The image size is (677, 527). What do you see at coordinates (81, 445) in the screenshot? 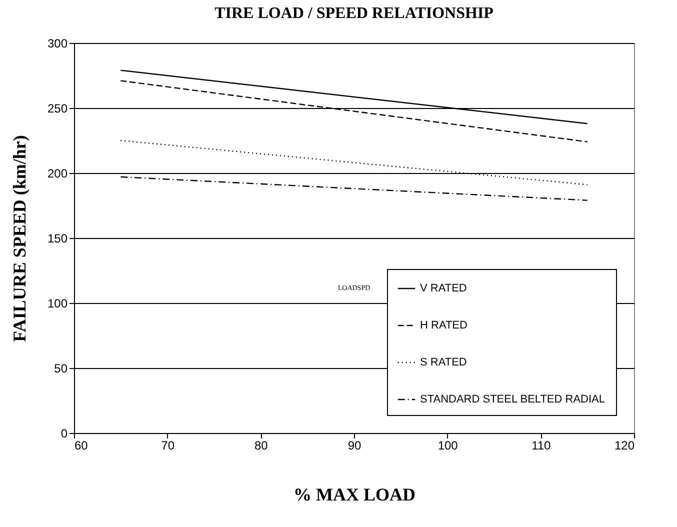
I see `x-tick-label: 60` at bounding box center [81, 445].